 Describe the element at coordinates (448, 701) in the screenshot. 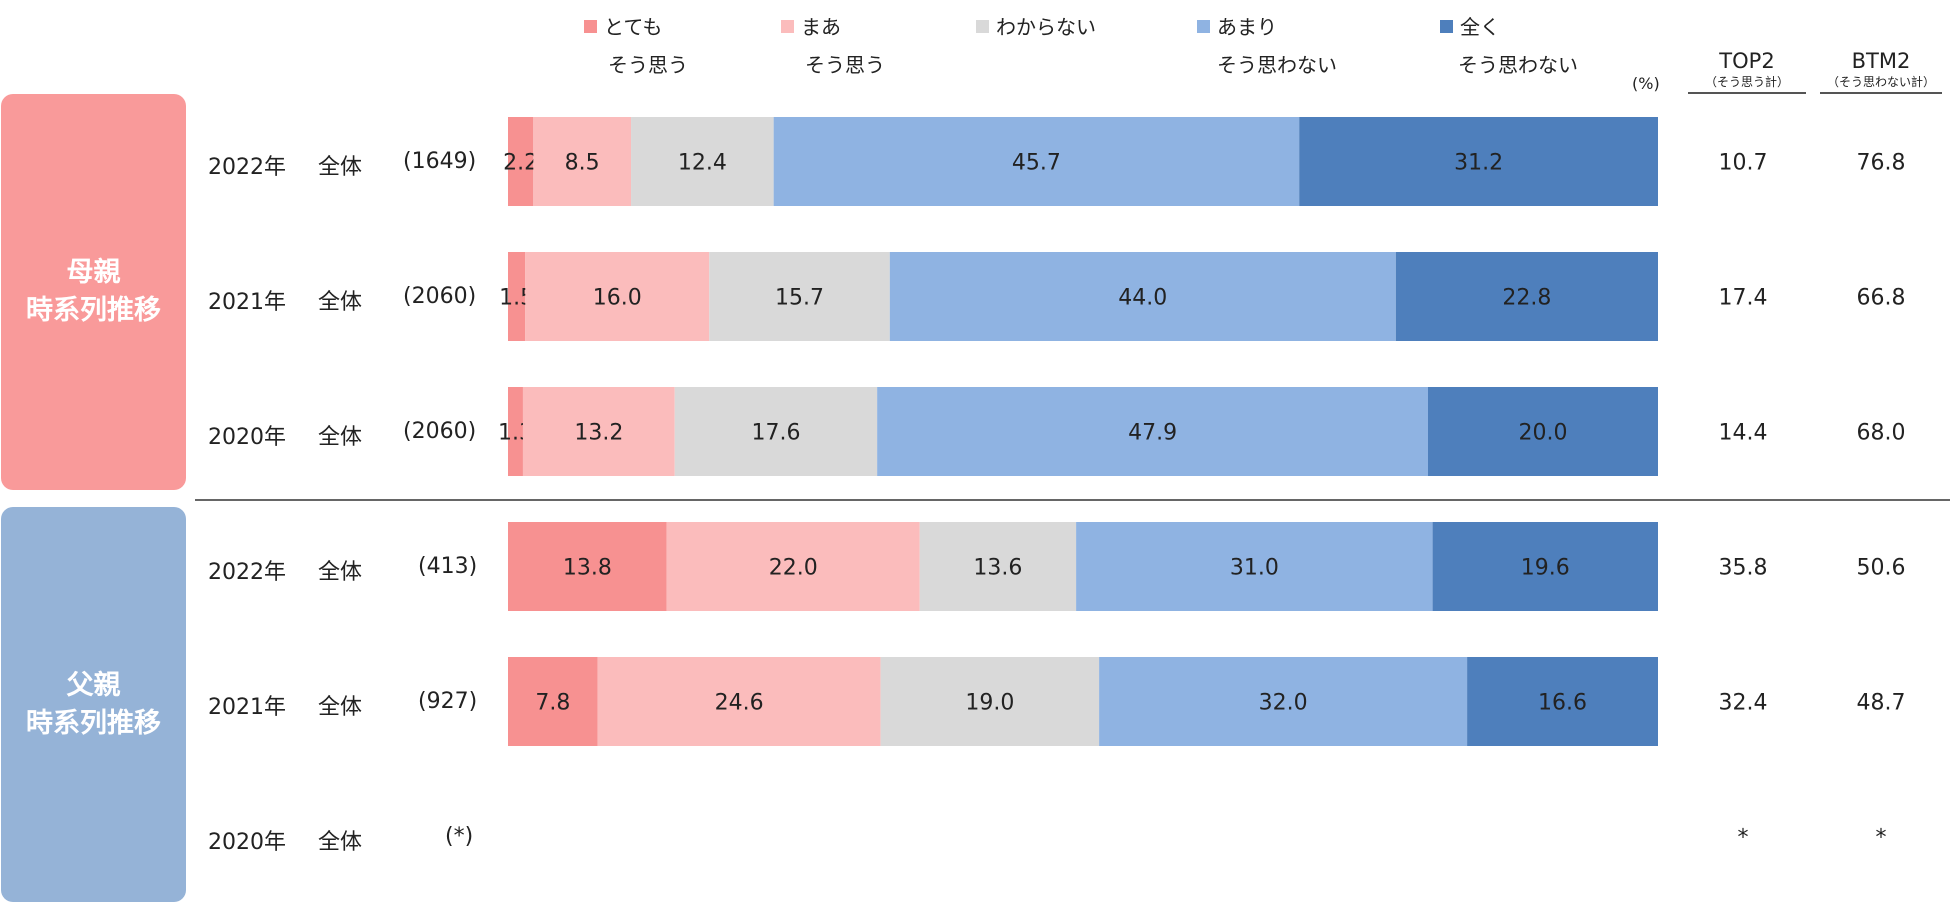

I see `row-n: (927)` at that location.